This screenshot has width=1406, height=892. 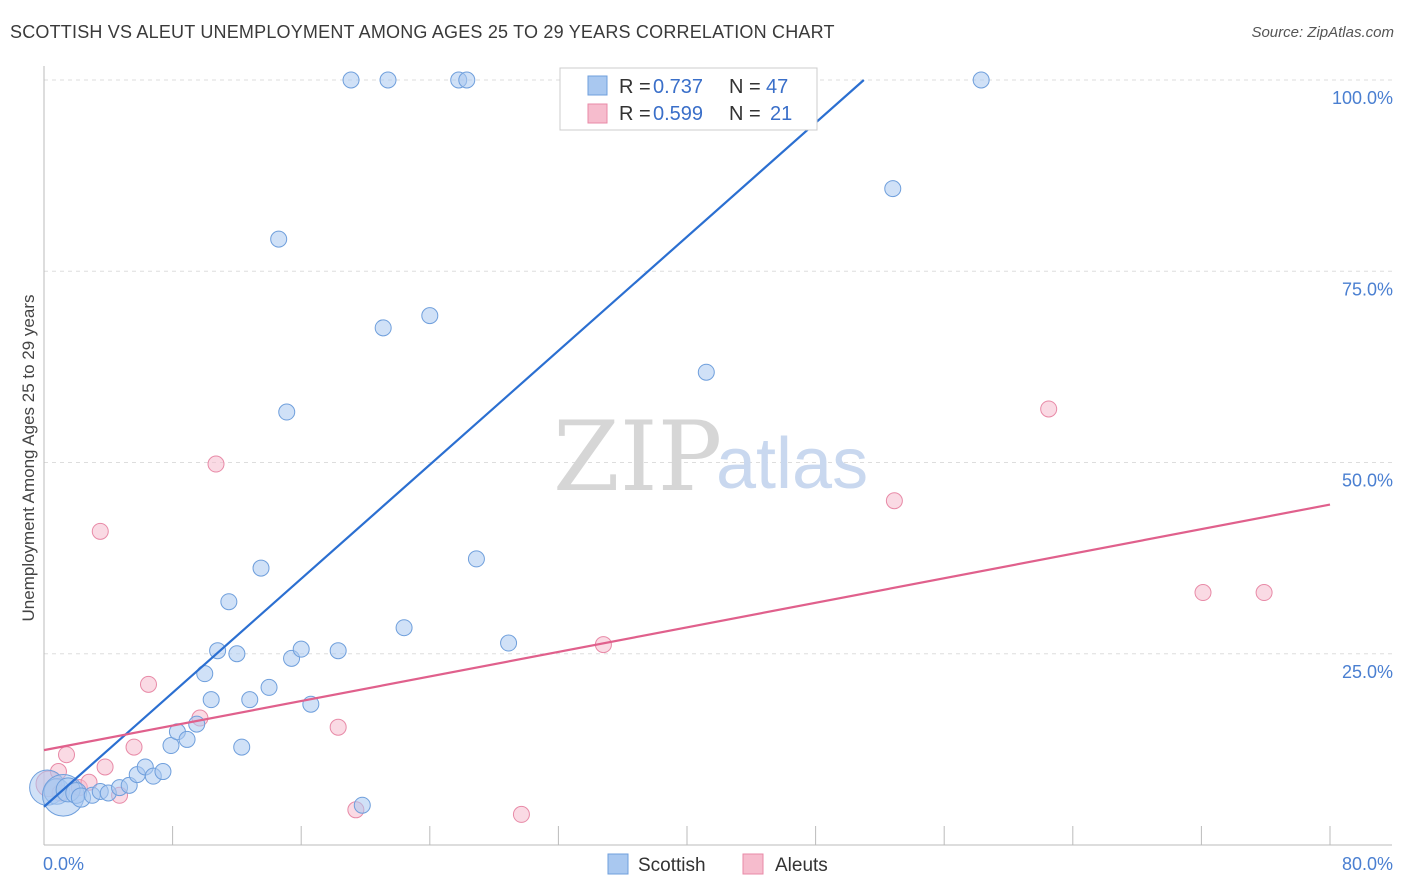 What do you see at coordinates (618, 864) in the screenshot?
I see `series-swatch-scottish` at bounding box center [618, 864].